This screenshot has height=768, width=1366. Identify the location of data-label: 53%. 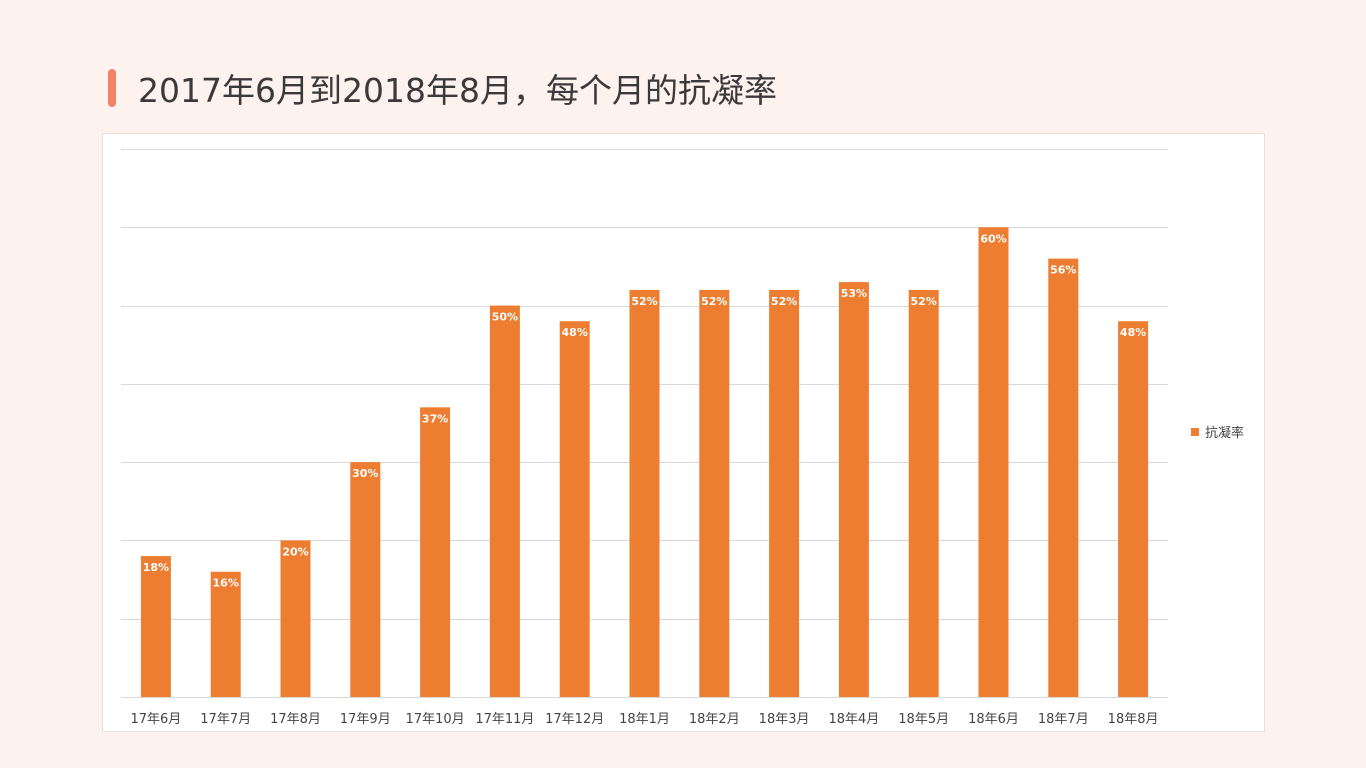
(854, 293).